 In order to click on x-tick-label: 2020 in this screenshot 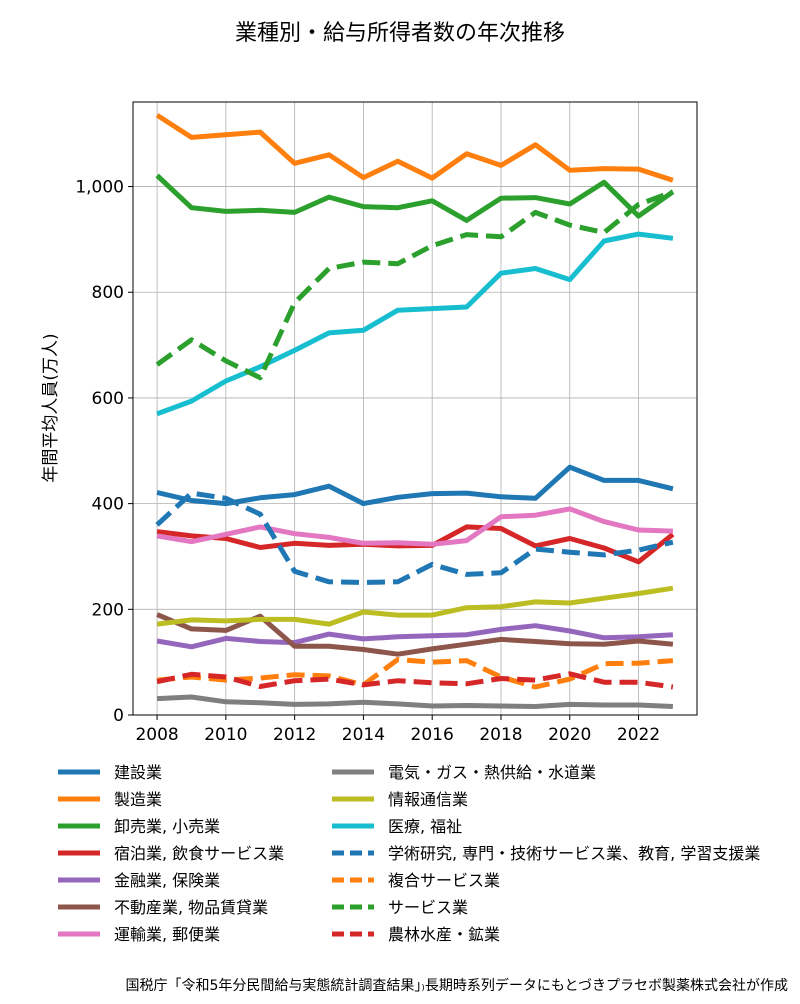, I will do `click(569, 735)`.